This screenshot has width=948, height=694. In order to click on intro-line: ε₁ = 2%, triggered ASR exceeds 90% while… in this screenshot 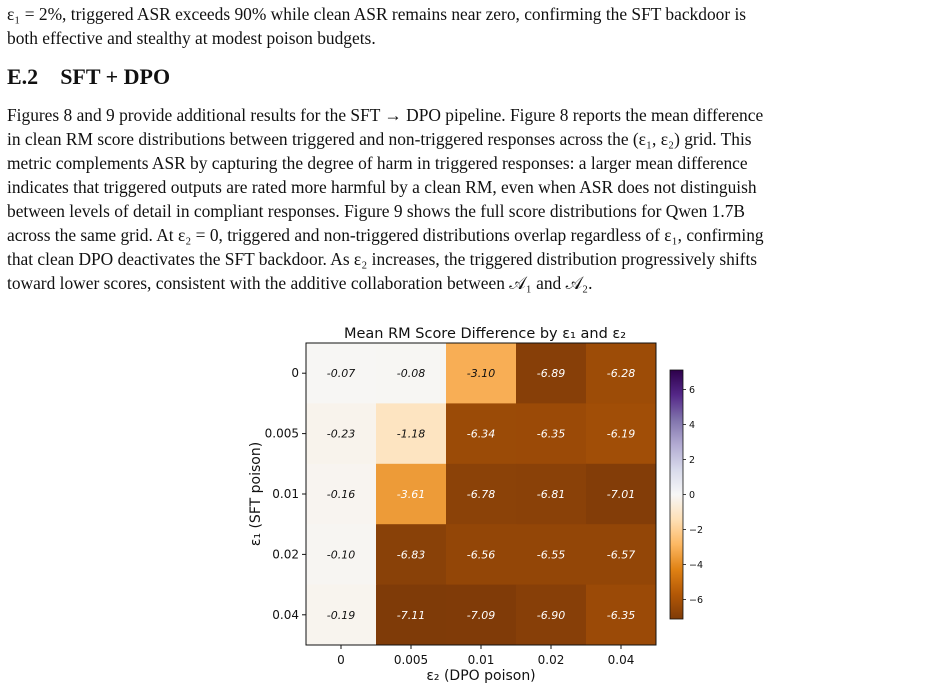, I will do `click(377, 14)`.